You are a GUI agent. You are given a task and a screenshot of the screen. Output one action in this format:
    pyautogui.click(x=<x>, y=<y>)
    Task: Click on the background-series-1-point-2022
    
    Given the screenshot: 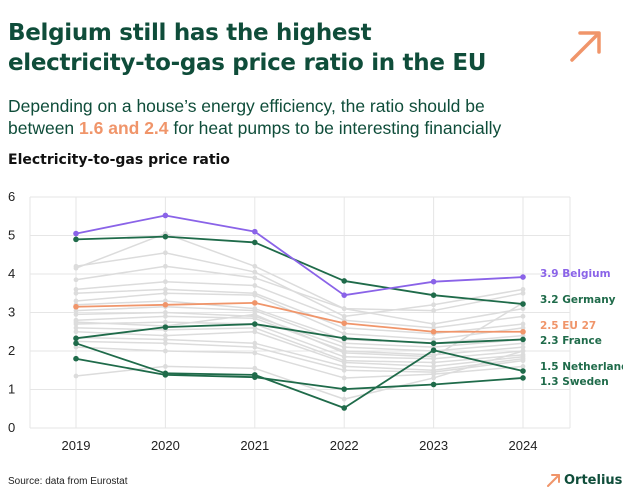 What is the action you would take?
    pyautogui.click(x=344, y=316)
    